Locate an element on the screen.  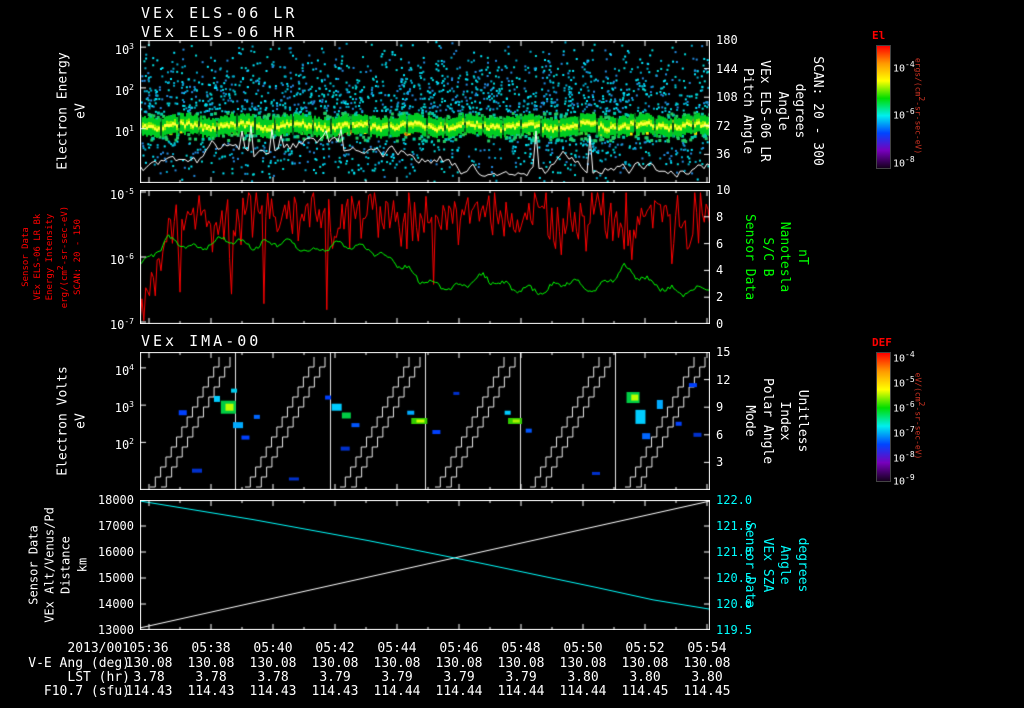
y-tick-els: 103 is located at coordinates (124, 50).